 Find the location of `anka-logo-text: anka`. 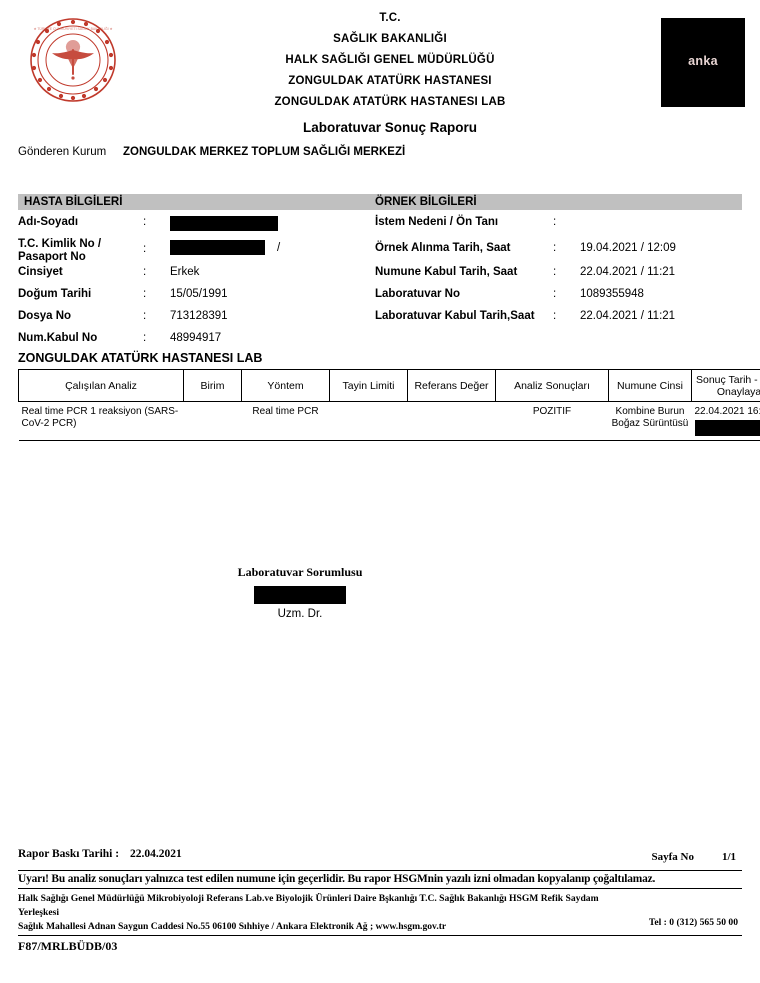

anka-logo-text: anka is located at coordinates (703, 61).